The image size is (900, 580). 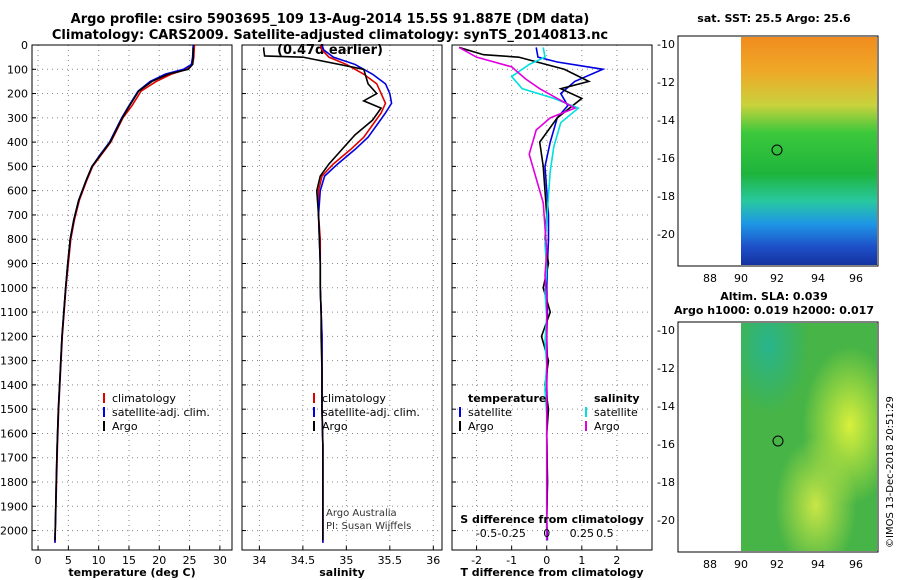 I want to click on x-axis-label: T difference from climatology, so click(x=551, y=572).